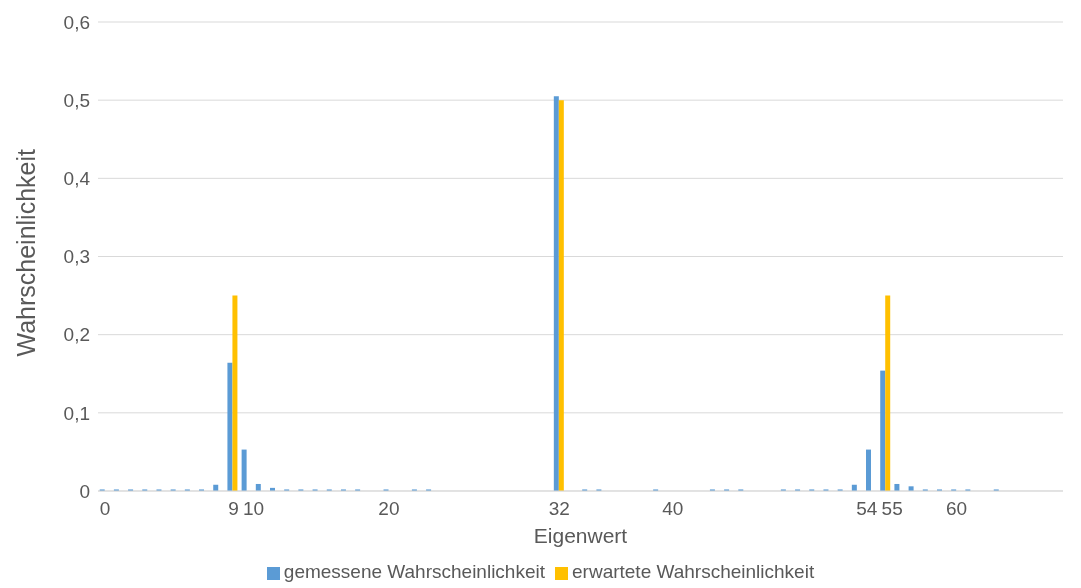  Describe the element at coordinates (693, 571) in the screenshot. I see `legend-label: erwartete Wahrscheinlichkeit` at that location.